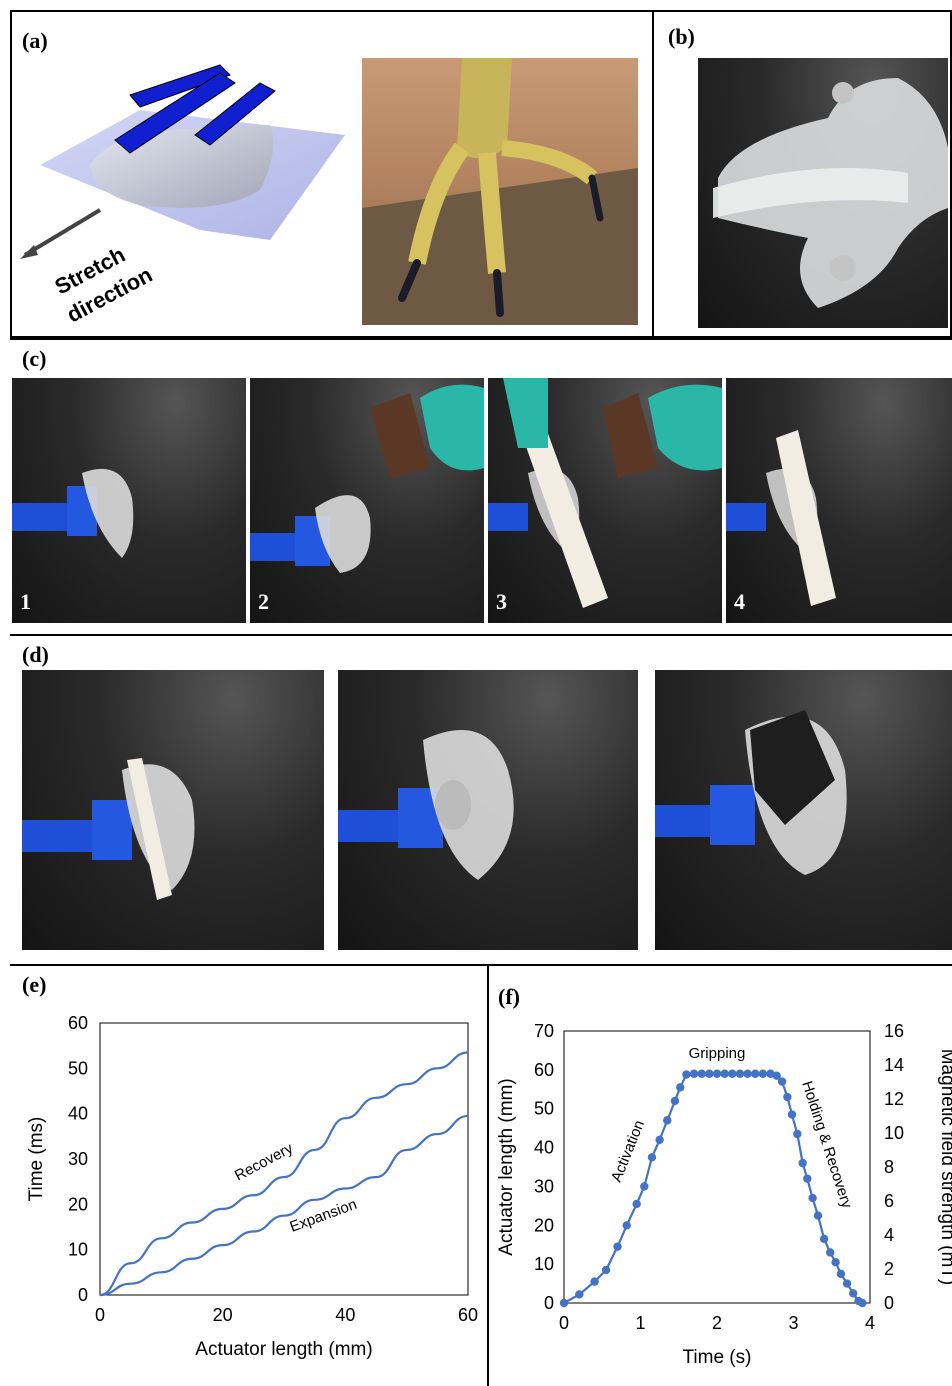 This screenshot has width=952, height=1386. What do you see at coordinates (284, 1205) in the screenshot?
I see `series-line-expansion` at bounding box center [284, 1205].